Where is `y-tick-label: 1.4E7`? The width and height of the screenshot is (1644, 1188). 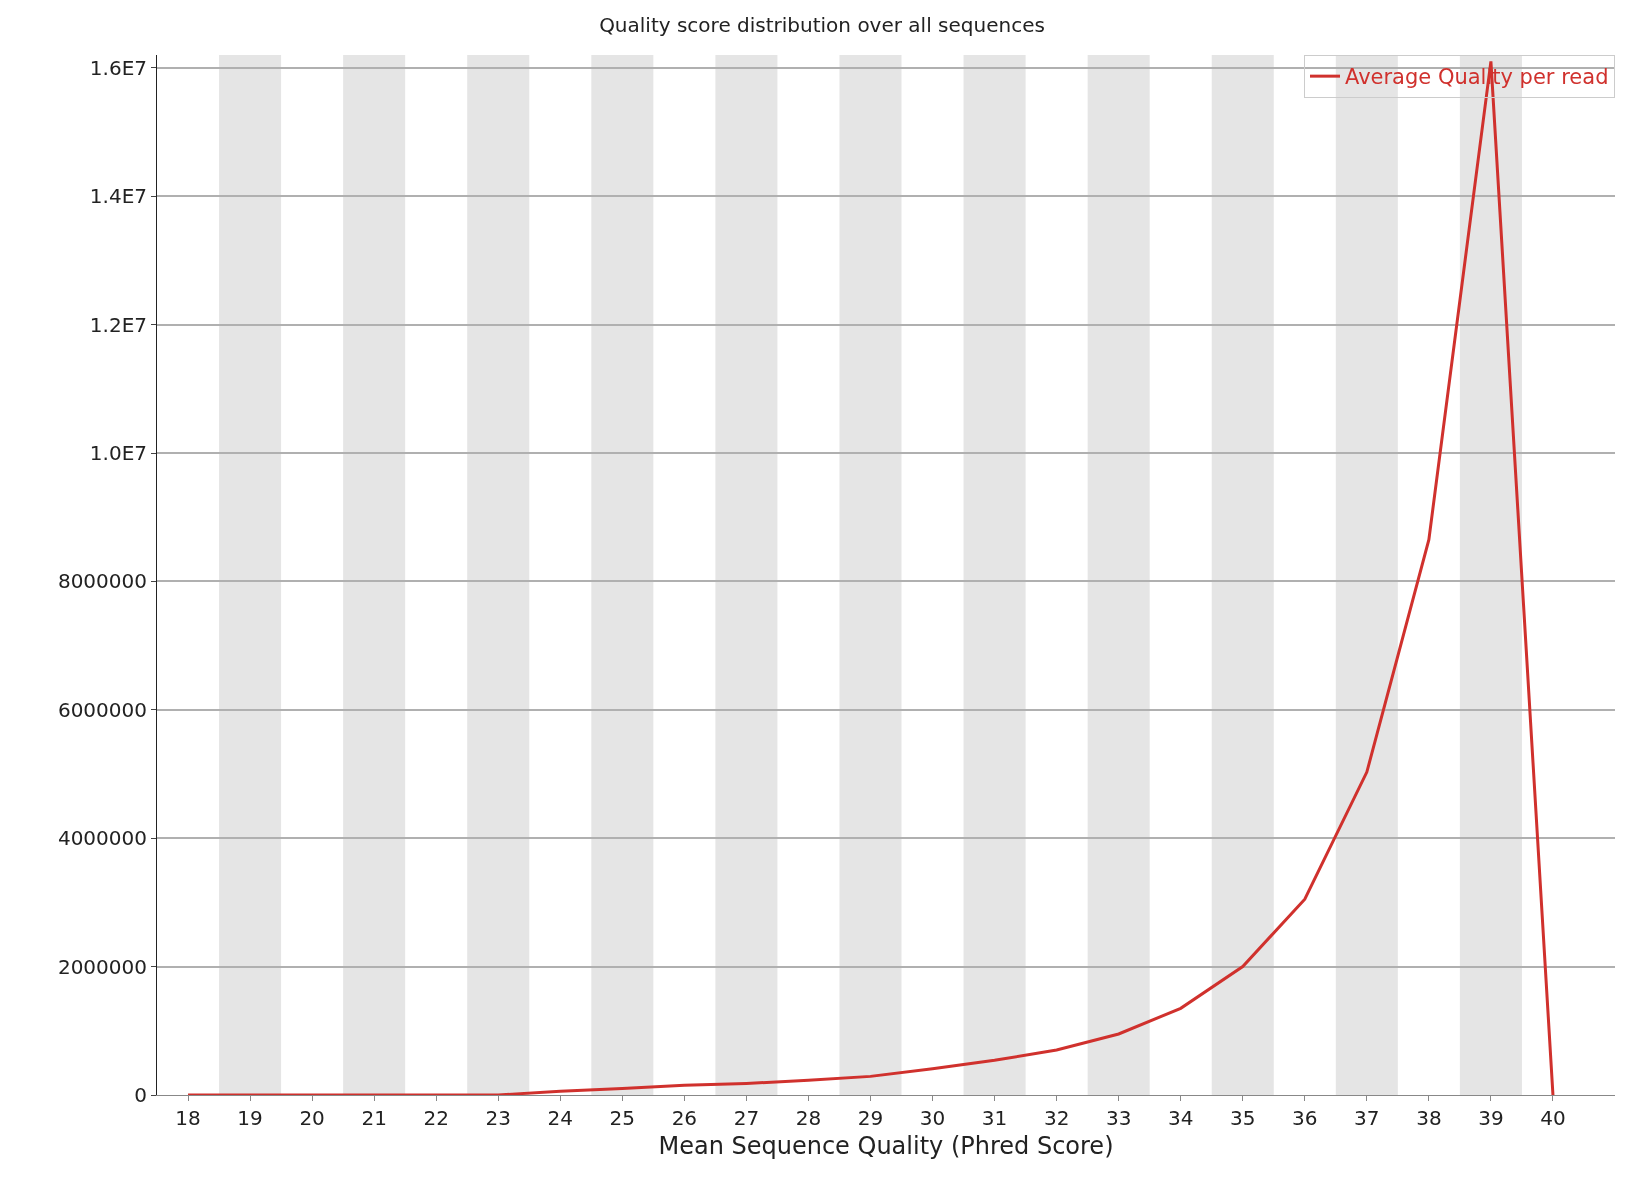
y-tick-label: 1.4E7 is located at coordinates (118, 196).